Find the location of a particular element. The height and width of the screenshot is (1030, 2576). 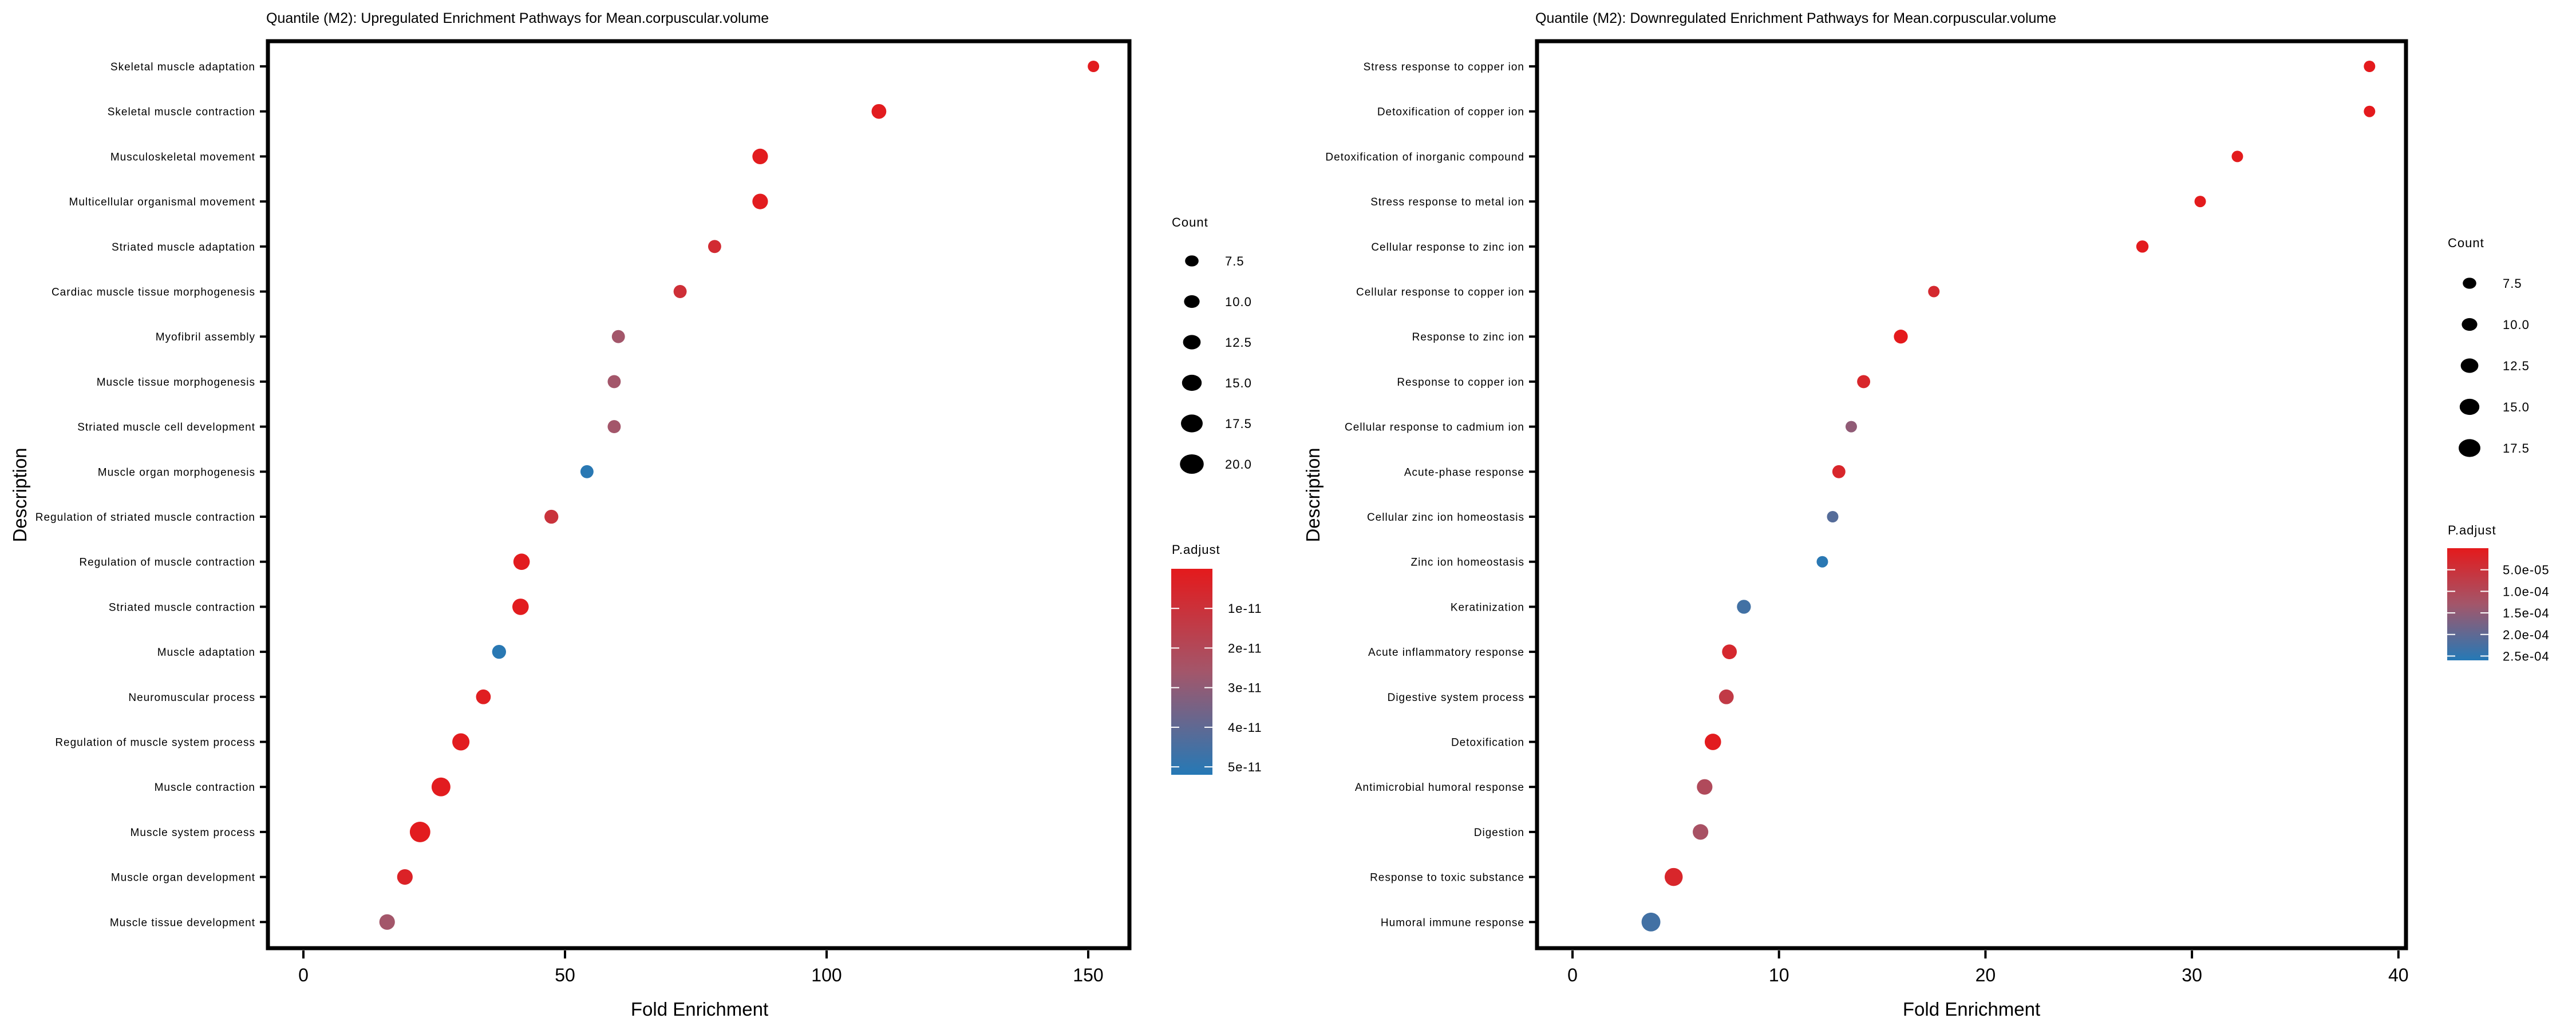

y-tick-label: Detoxification is located at coordinates (1487, 743).